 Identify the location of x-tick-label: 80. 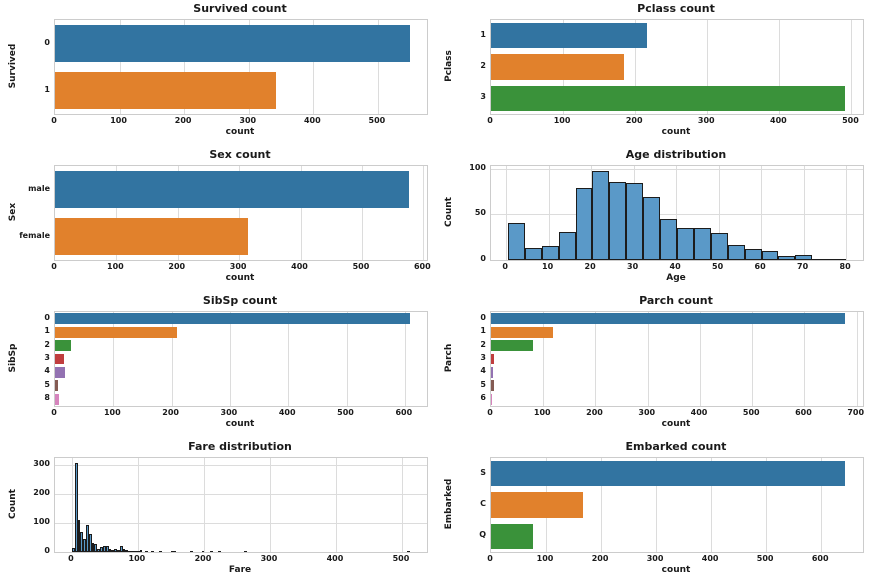
(845, 266).